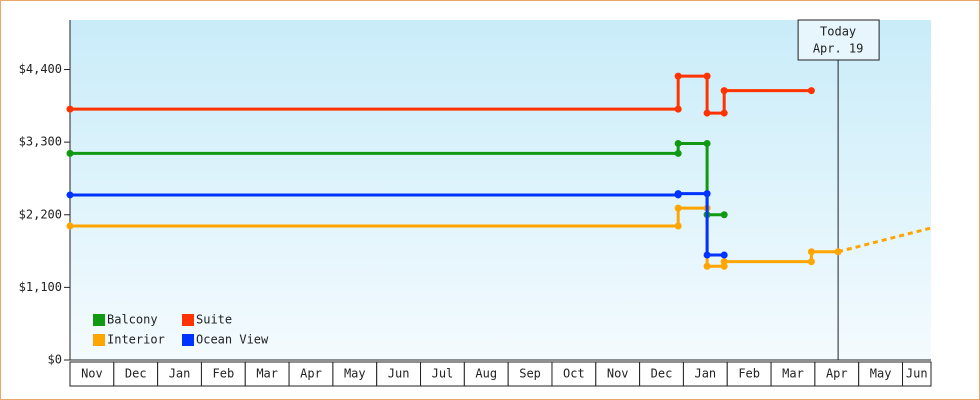 This screenshot has height=400, width=980. Describe the element at coordinates (132, 320) in the screenshot. I see `legend-label: Balcony` at that location.